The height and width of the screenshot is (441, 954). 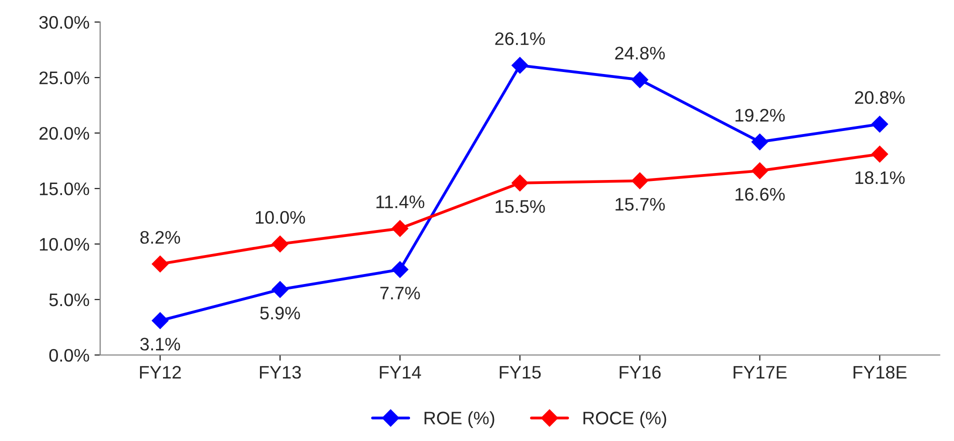 I want to click on x-tick-label: FY14, so click(x=401, y=372).